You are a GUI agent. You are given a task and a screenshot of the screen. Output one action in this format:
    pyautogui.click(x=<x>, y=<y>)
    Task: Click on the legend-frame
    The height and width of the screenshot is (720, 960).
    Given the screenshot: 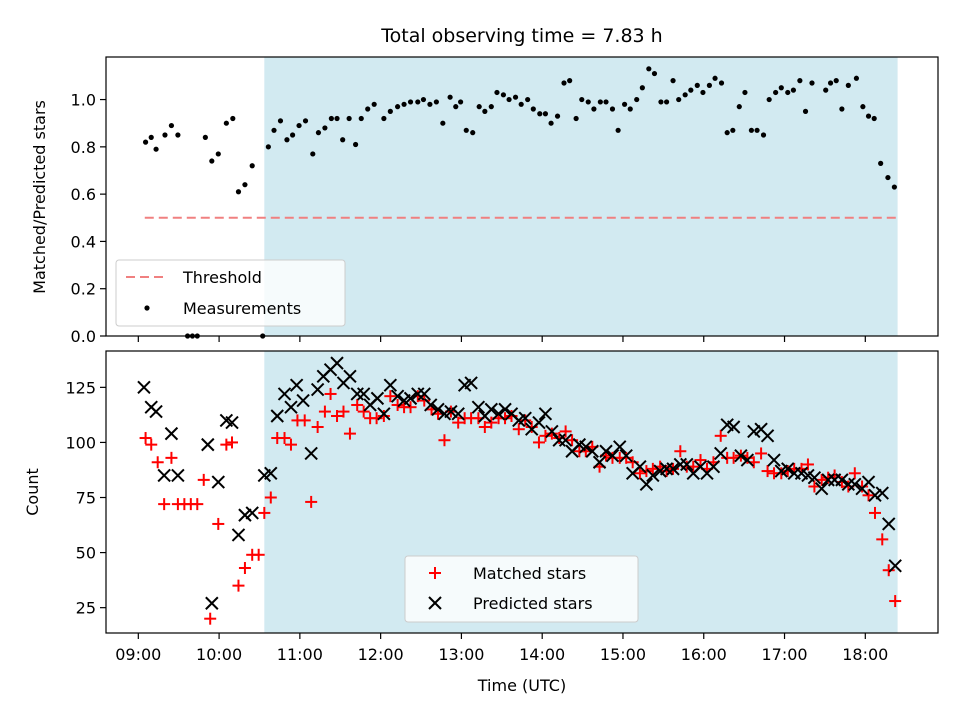 What is the action you would take?
    pyautogui.click(x=521, y=589)
    